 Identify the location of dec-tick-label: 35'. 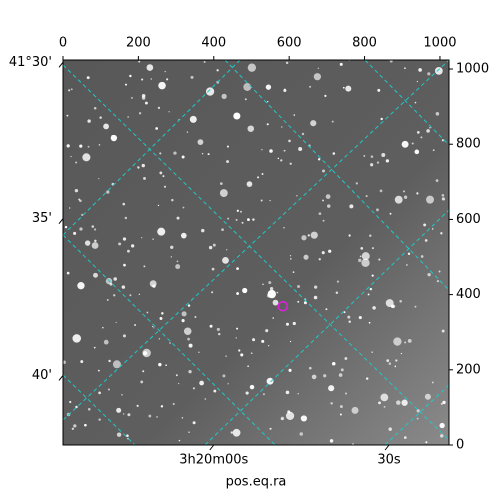
(42, 218).